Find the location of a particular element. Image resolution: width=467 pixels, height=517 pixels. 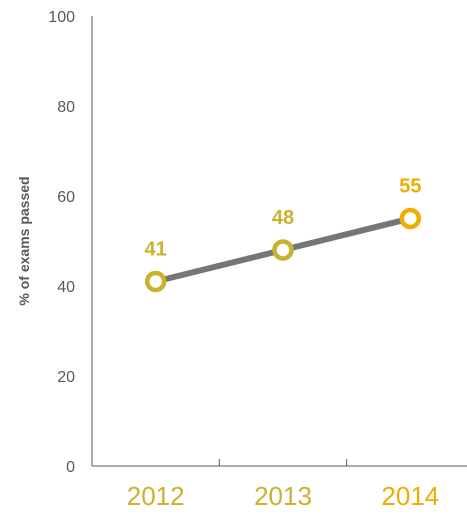

data-label: 41 is located at coordinates (156, 250).